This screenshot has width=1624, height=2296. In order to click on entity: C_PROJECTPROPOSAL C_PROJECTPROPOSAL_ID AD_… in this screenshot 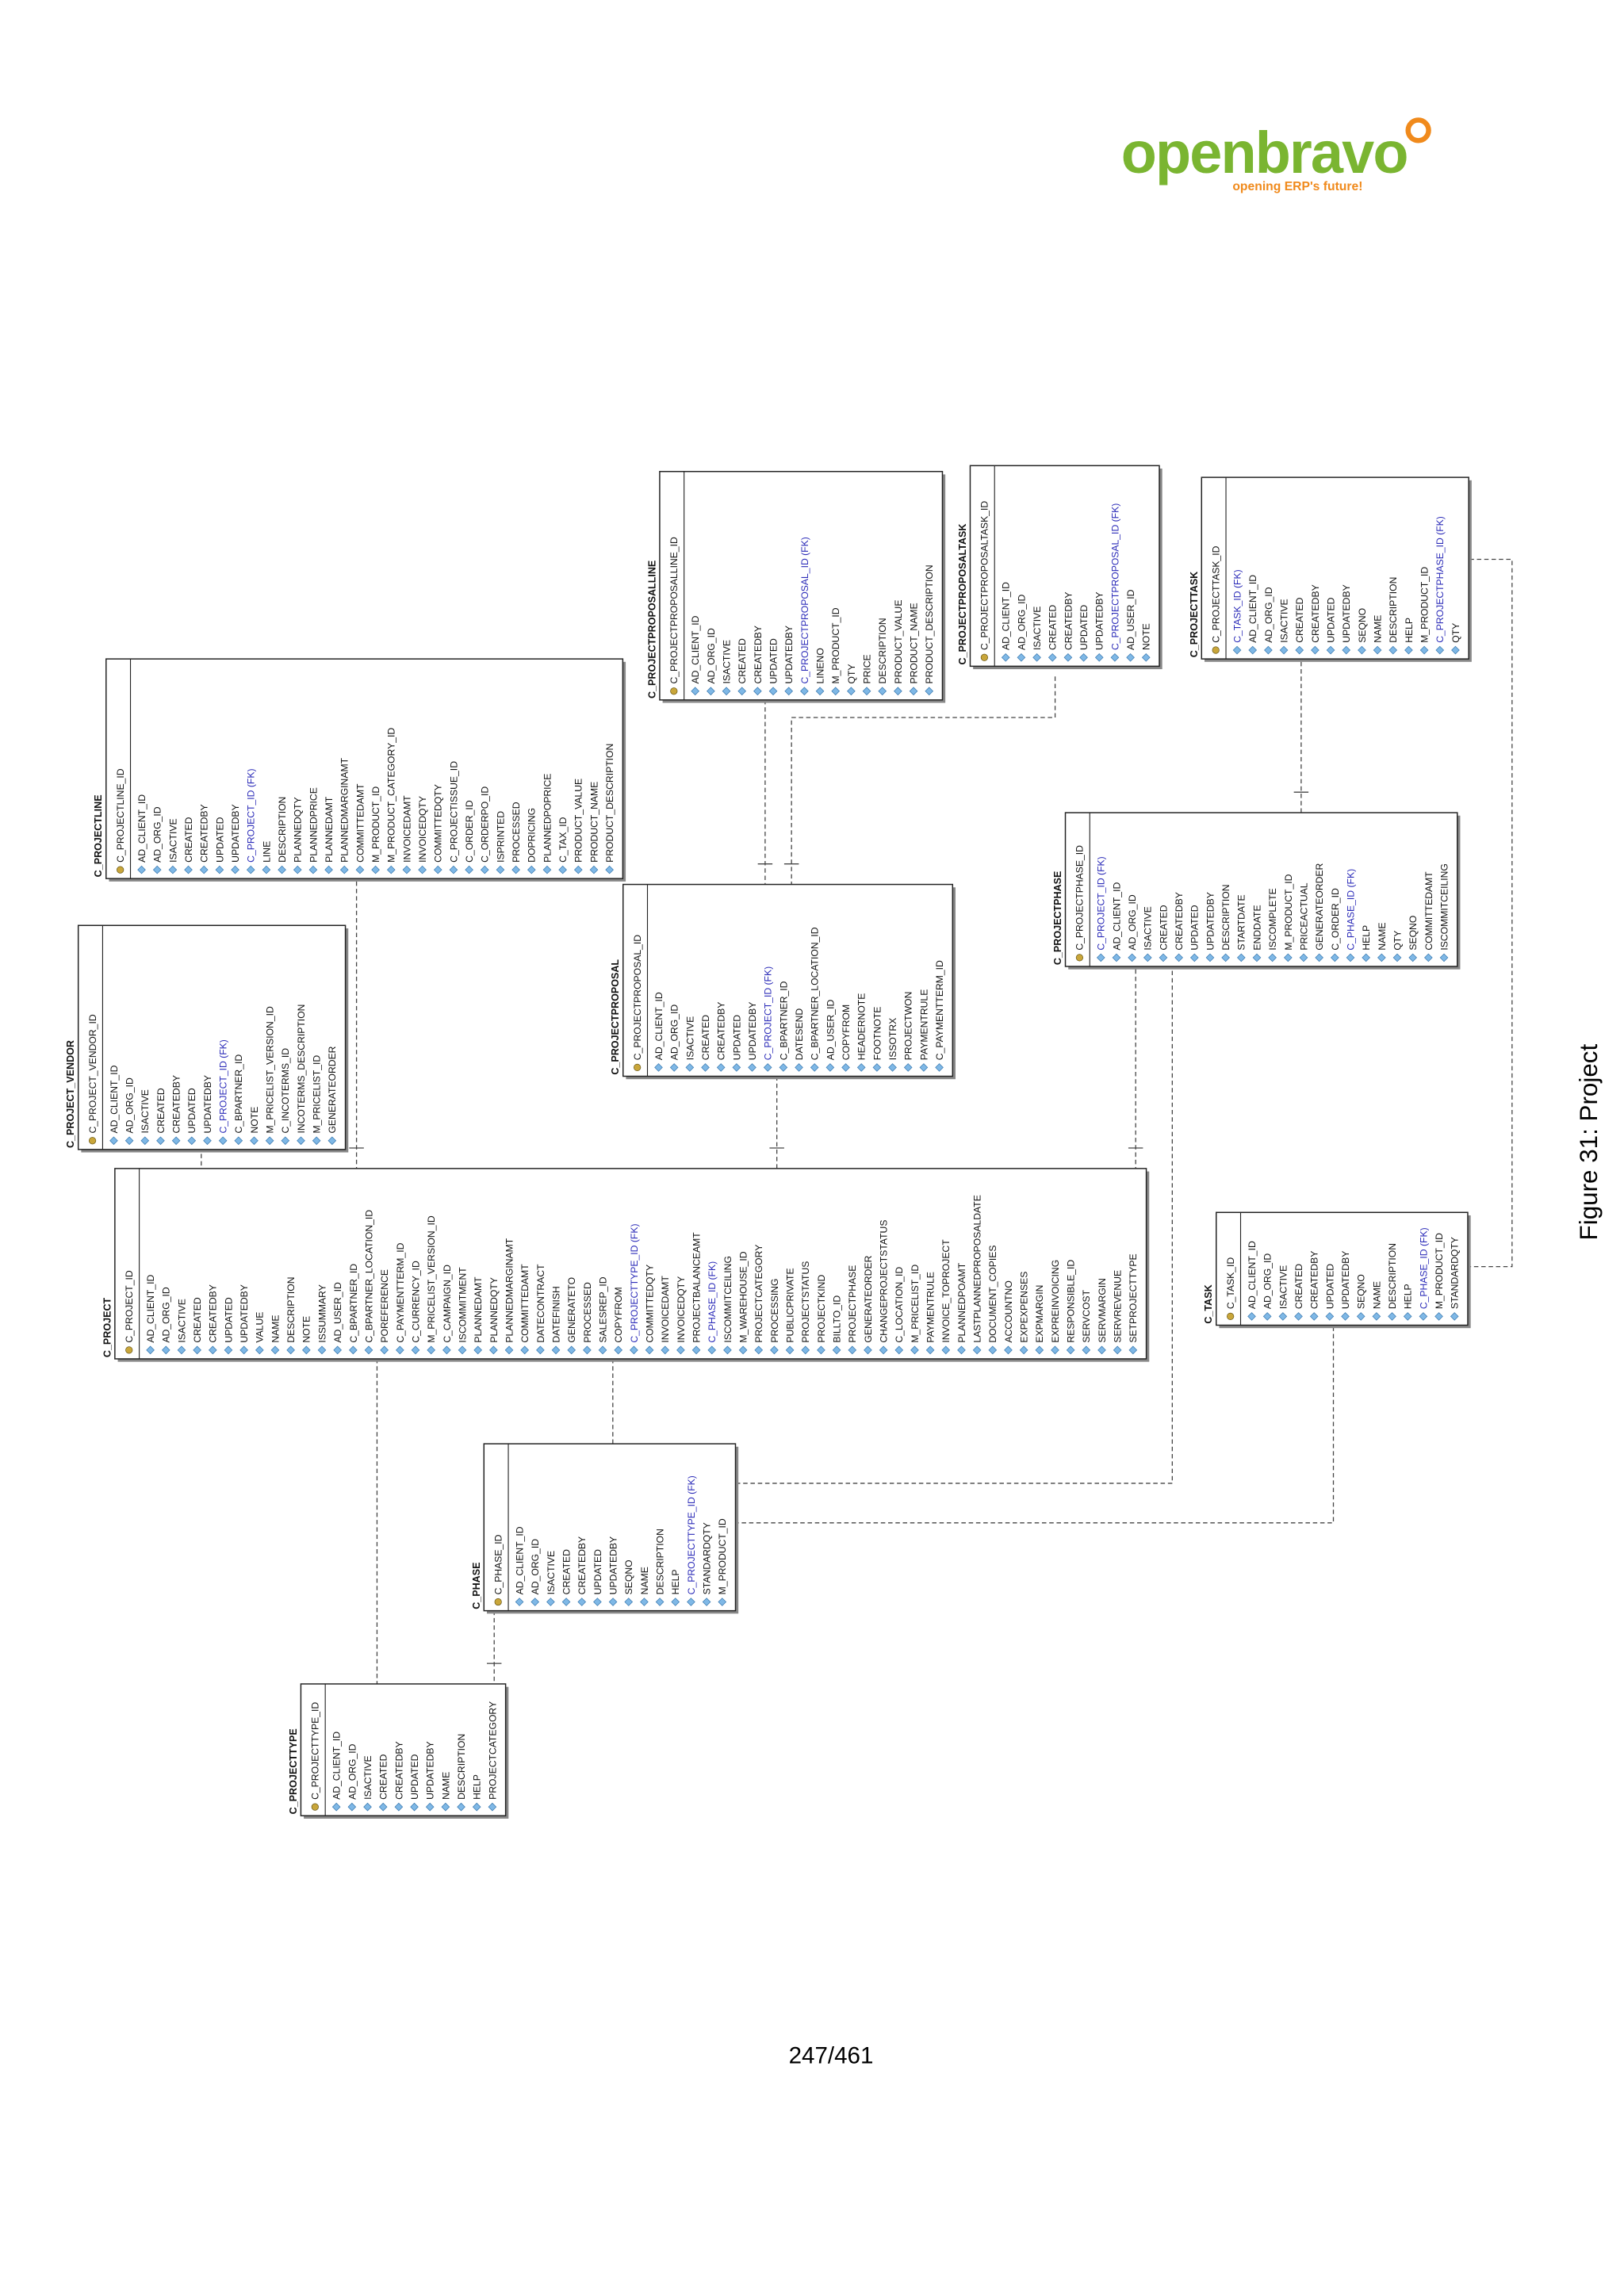, I will do `click(783, 982)`.